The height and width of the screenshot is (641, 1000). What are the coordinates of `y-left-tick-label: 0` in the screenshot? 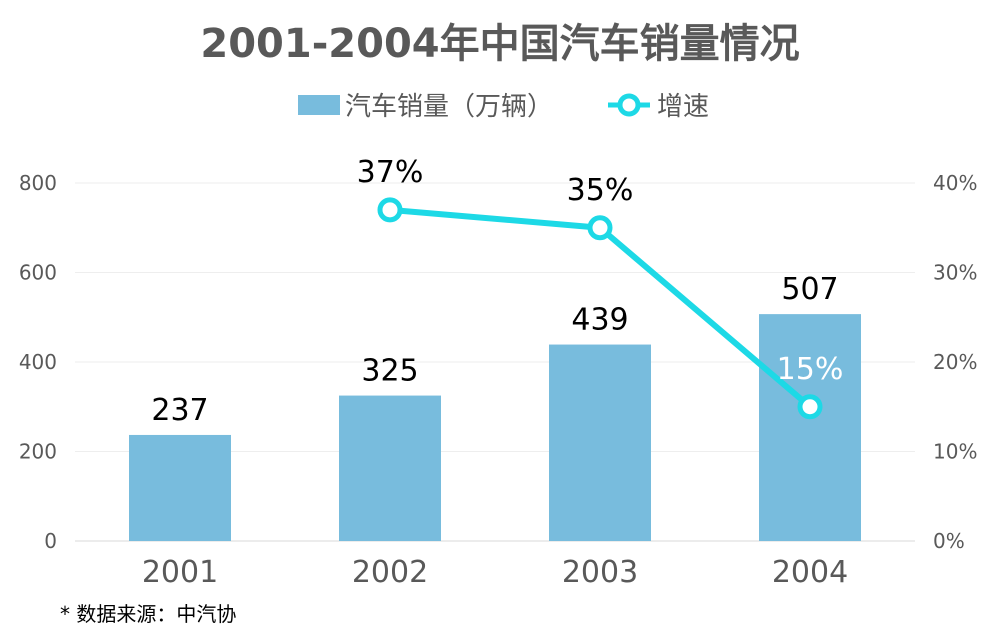 It's located at (50, 541).